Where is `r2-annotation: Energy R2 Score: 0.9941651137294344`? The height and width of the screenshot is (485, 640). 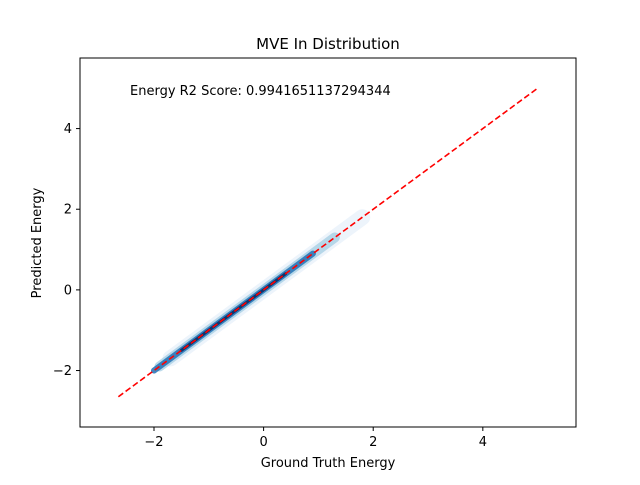
r2-annotation: Energy R2 Score: 0.9941651137294344 is located at coordinates (260, 91).